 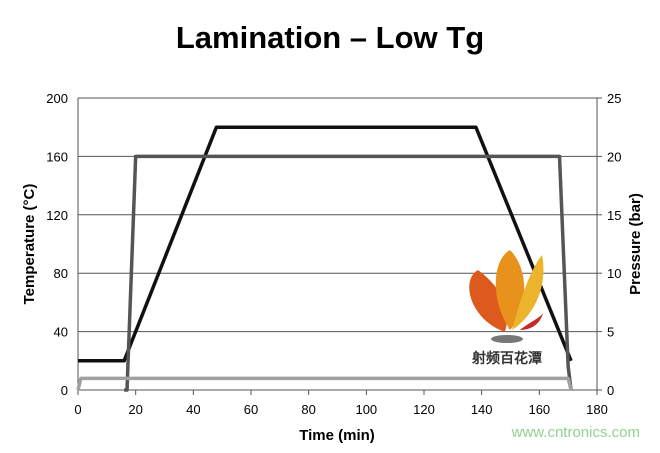 What do you see at coordinates (610, 390) in the screenshot?
I see `y2-tick-label: 0` at bounding box center [610, 390].